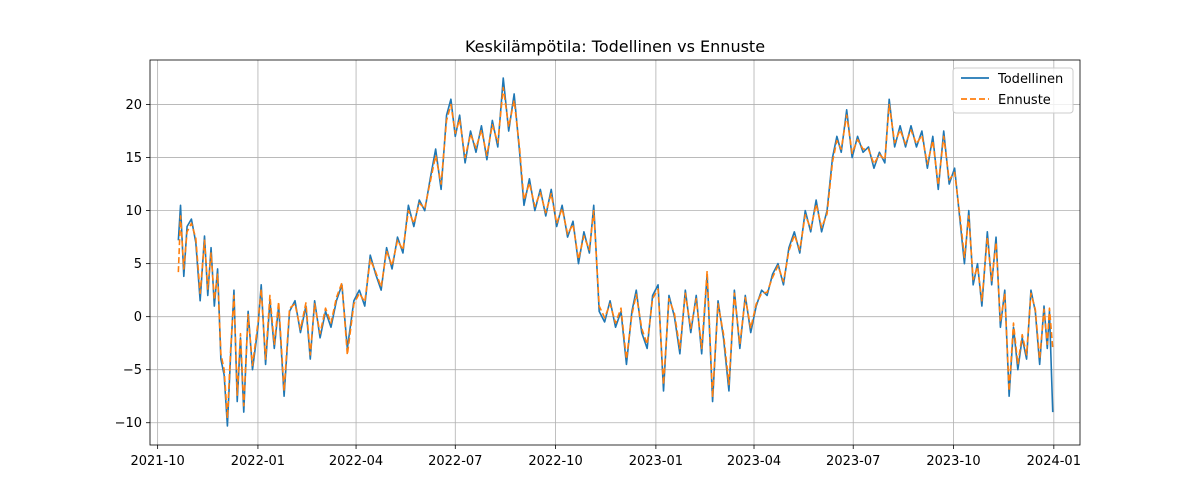  Describe the element at coordinates (138, 317) in the screenshot. I see `y-tick-label: 0` at that location.